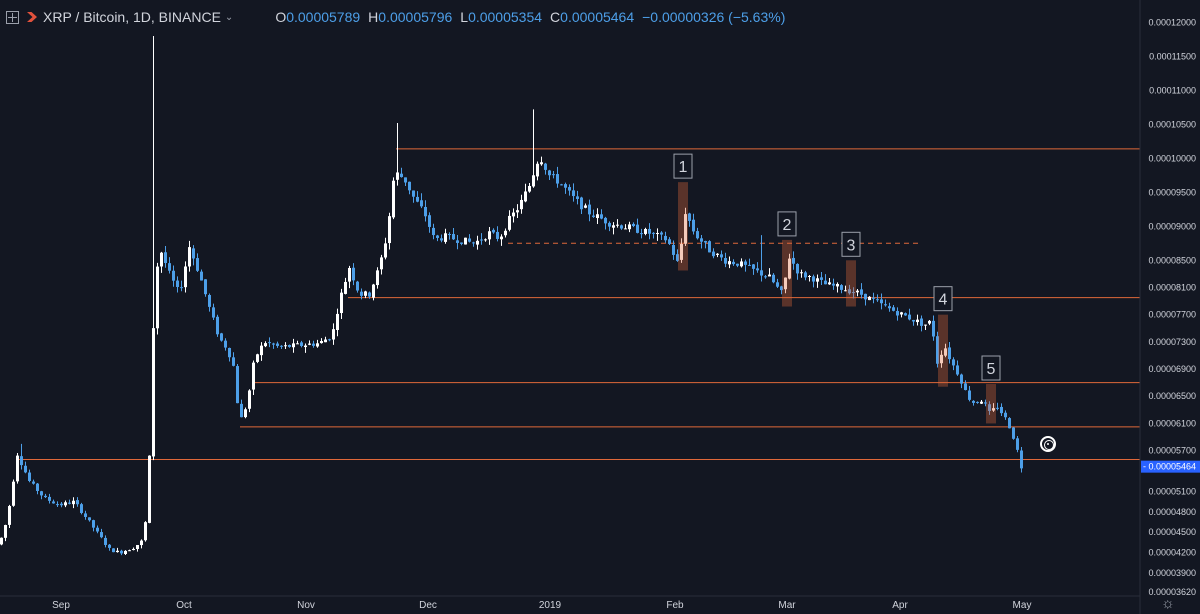  What do you see at coordinates (714, 17) in the screenshot?
I see `change-value: −0.00000326 (−5.63%)` at bounding box center [714, 17].